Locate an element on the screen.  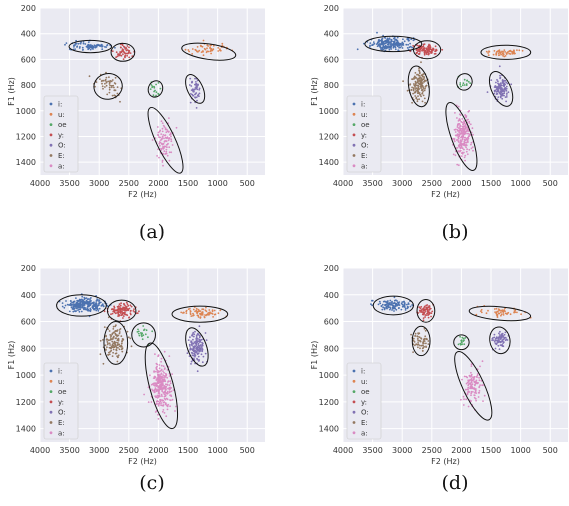
y-tick-label: 1200 is located at coordinates (329, 136).